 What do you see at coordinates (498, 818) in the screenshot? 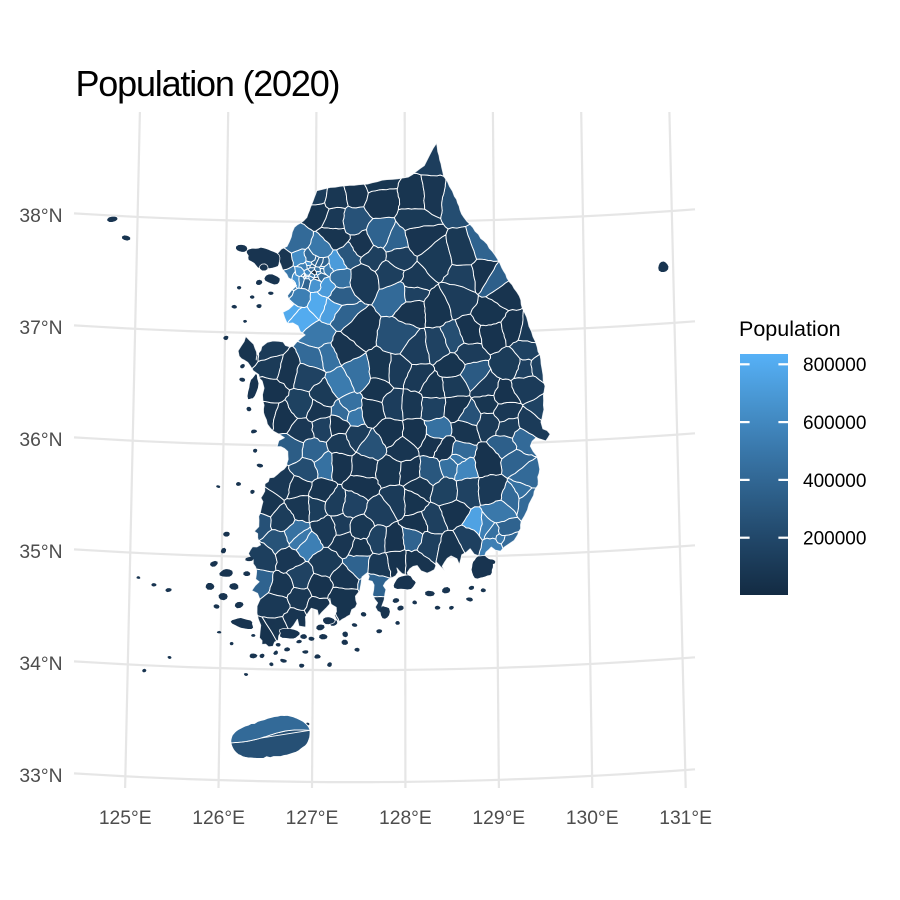
I see `svg-text: 129°E` at bounding box center [498, 818].